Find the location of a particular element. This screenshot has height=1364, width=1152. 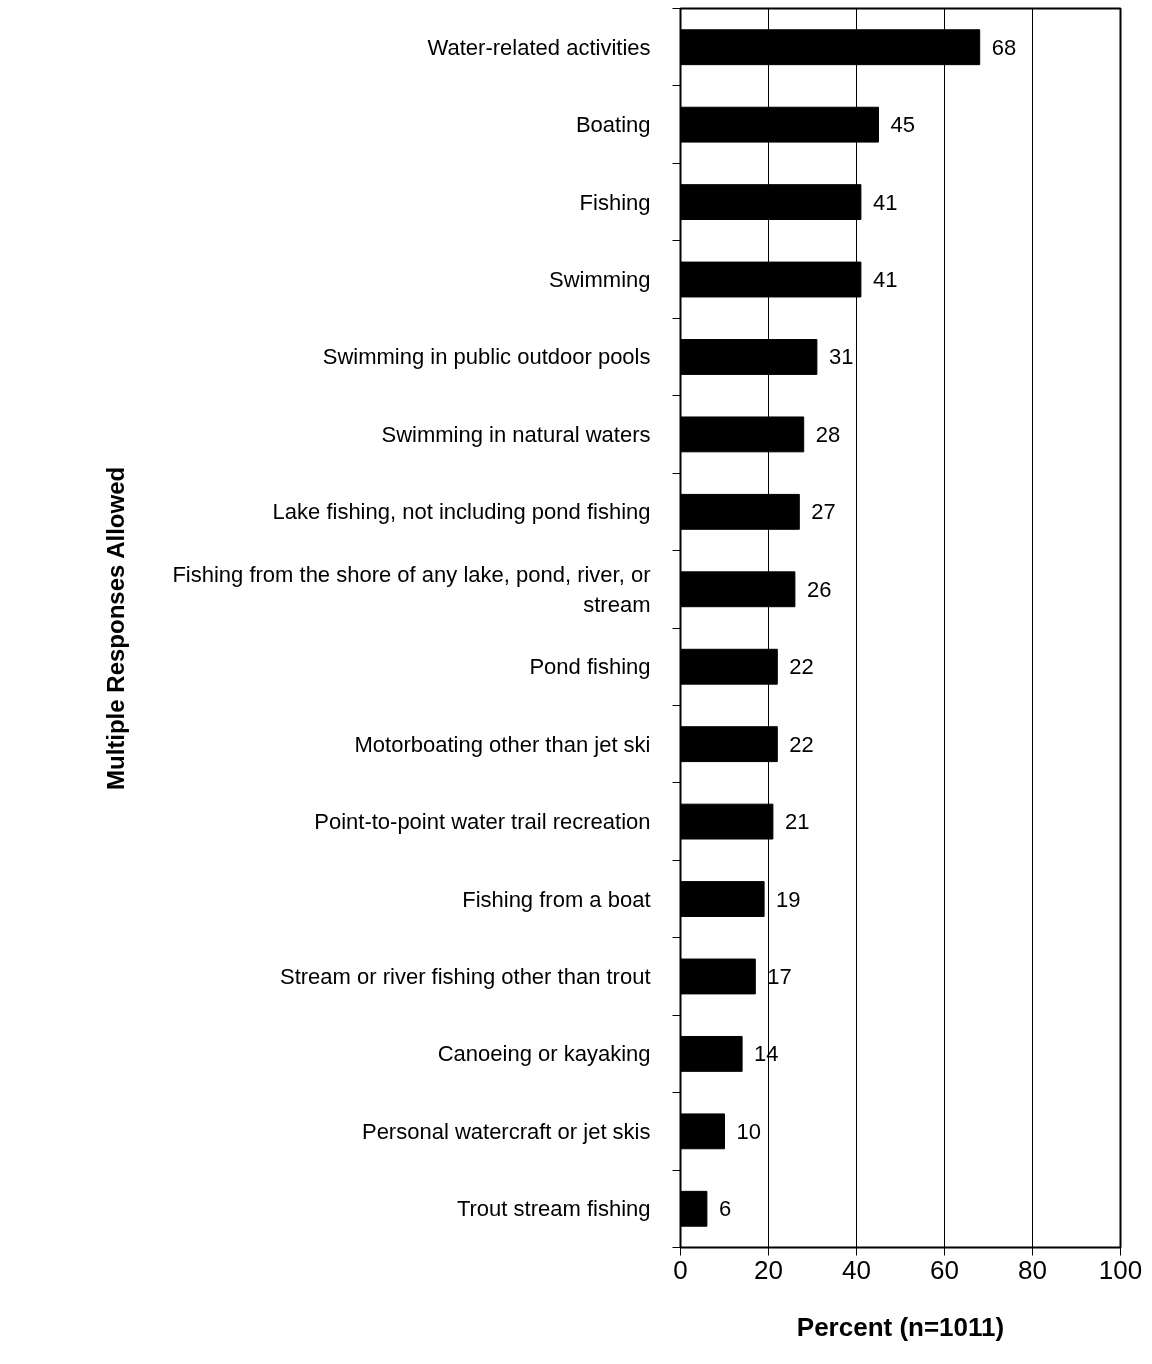

data-label: 10 is located at coordinates (748, 1131).